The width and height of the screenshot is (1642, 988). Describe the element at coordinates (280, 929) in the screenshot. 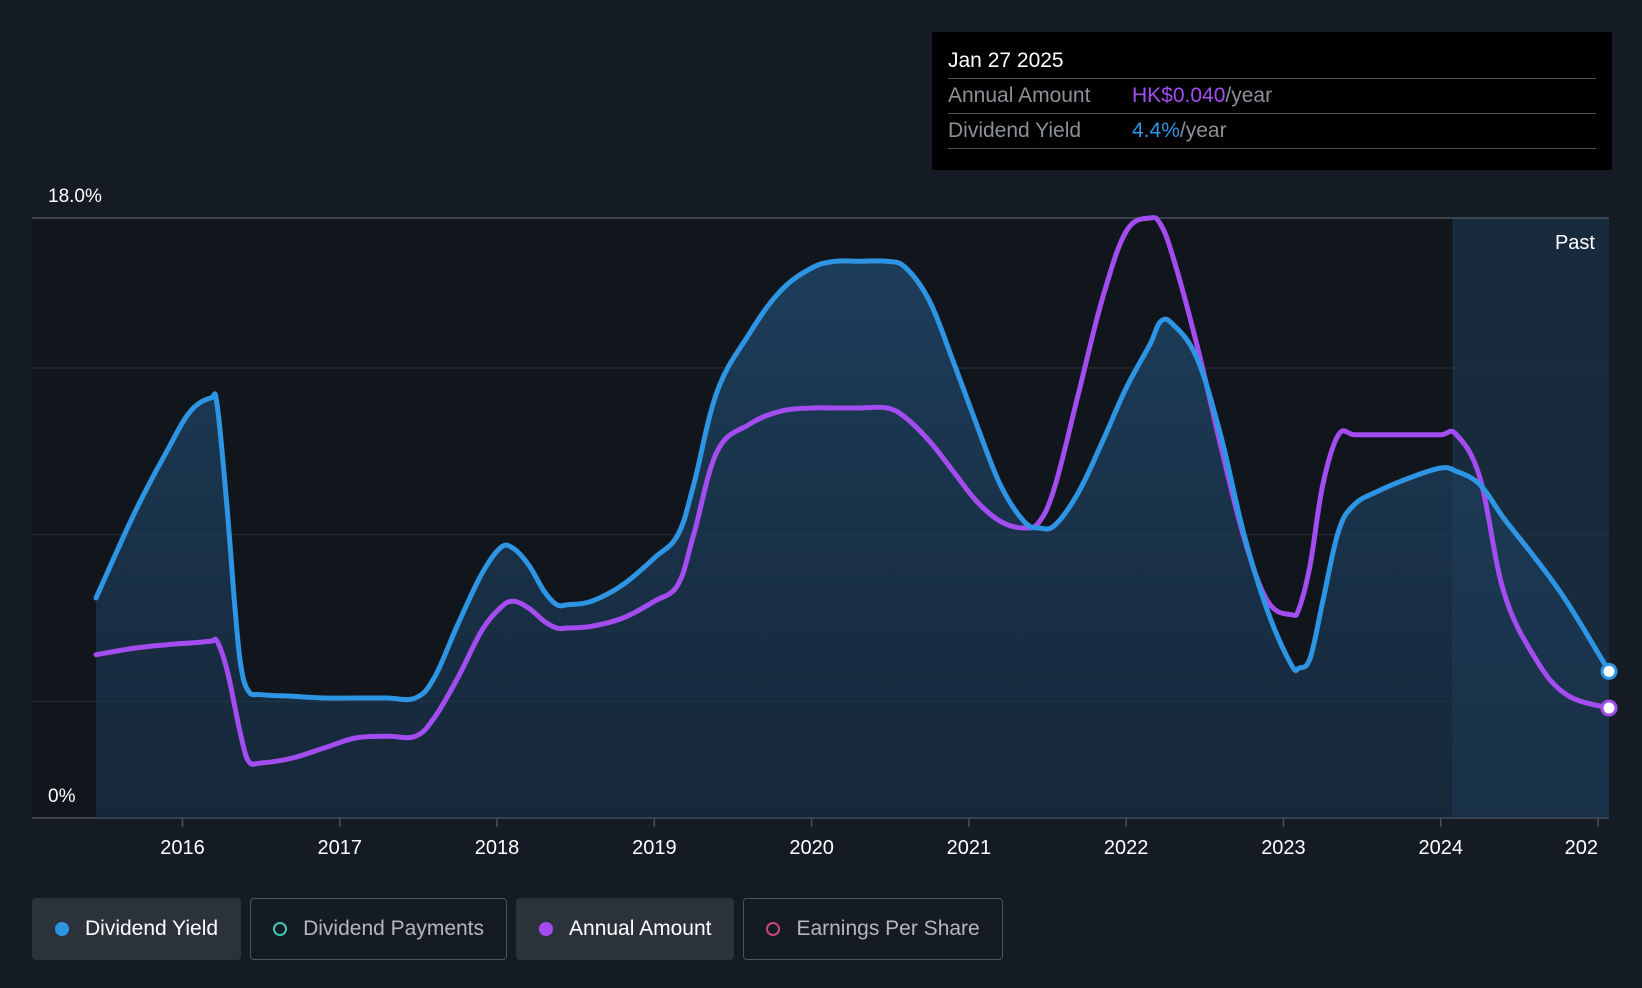

I see `dividend-payments-dot-icon` at that location.